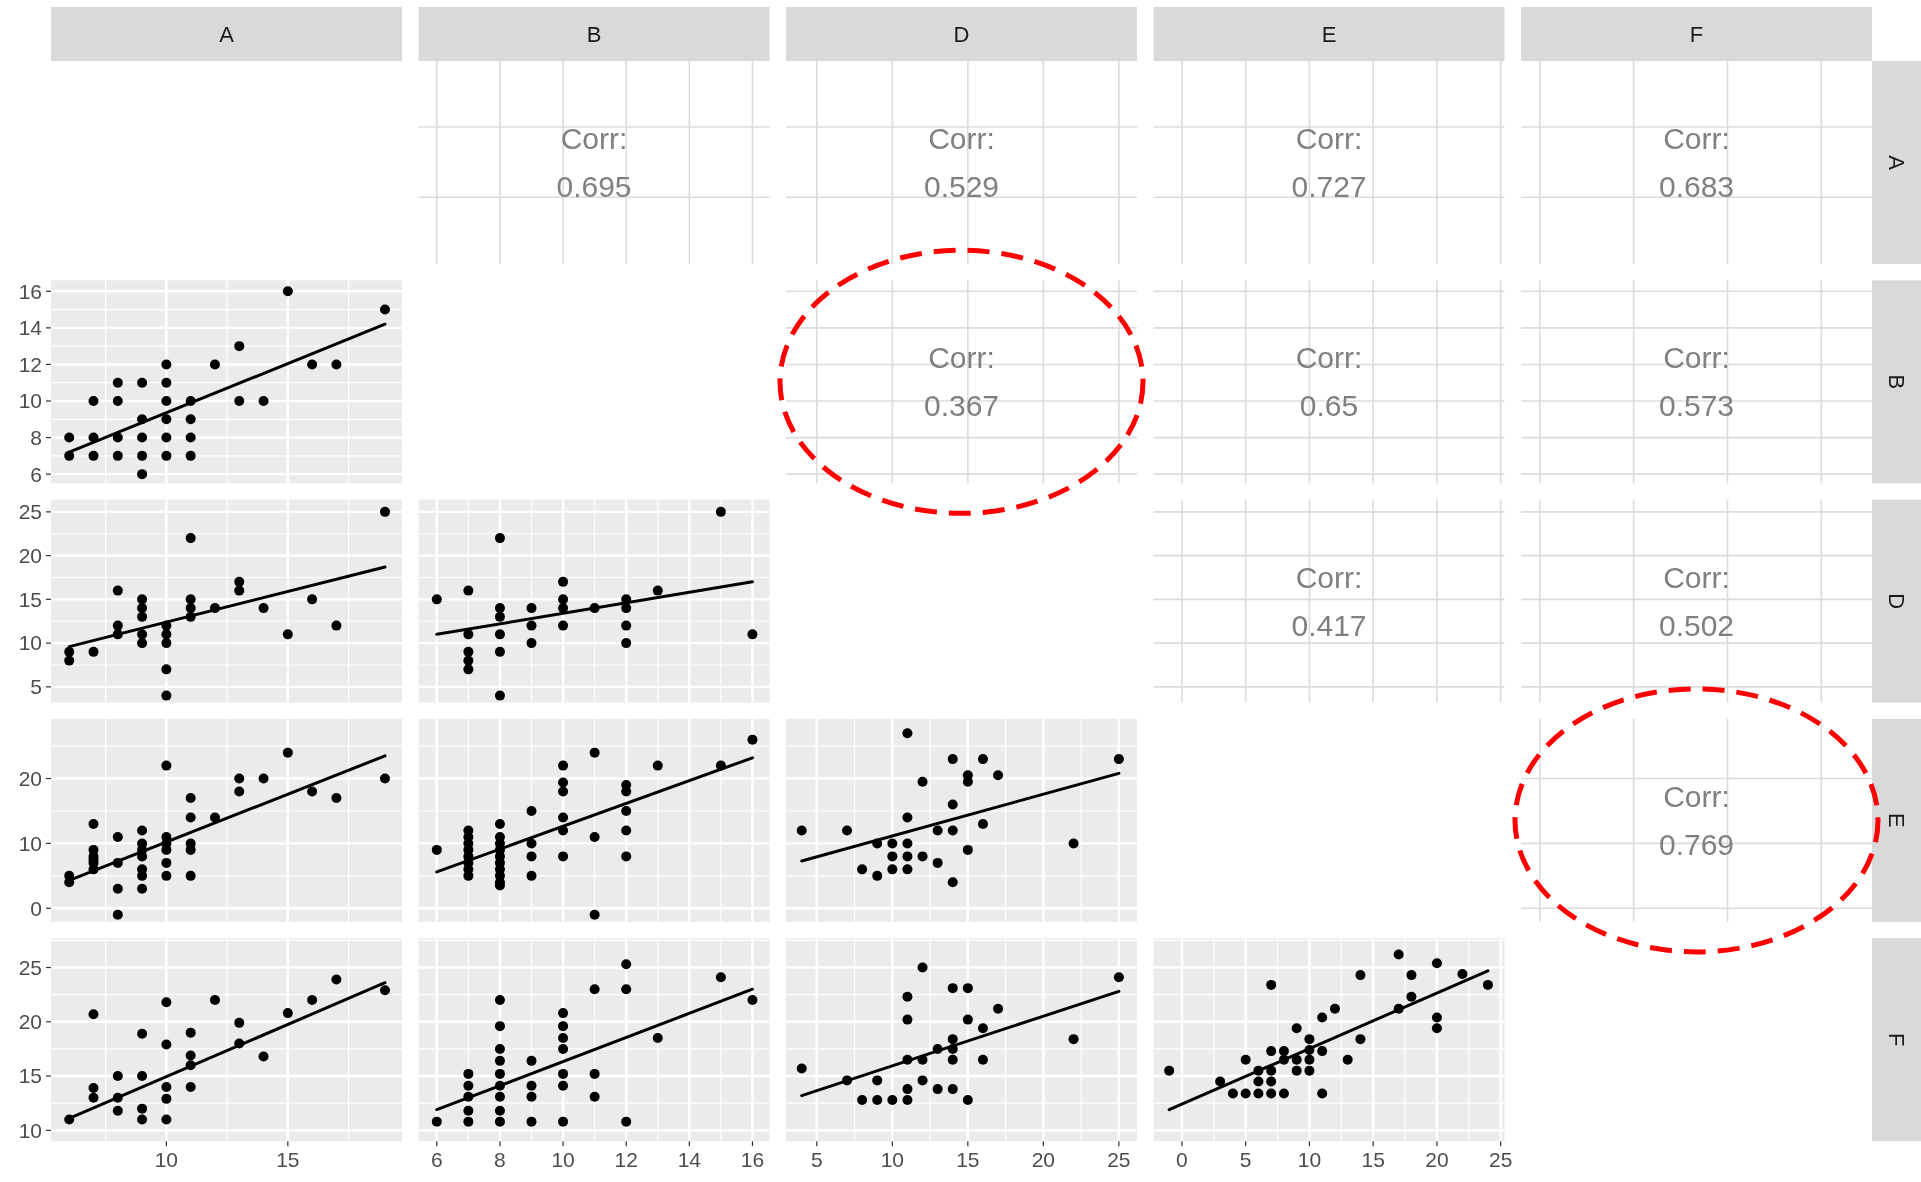  Describe the element at coordinates (30, 291) in the screenshot. I see `y-tick-label: 16` at that location.